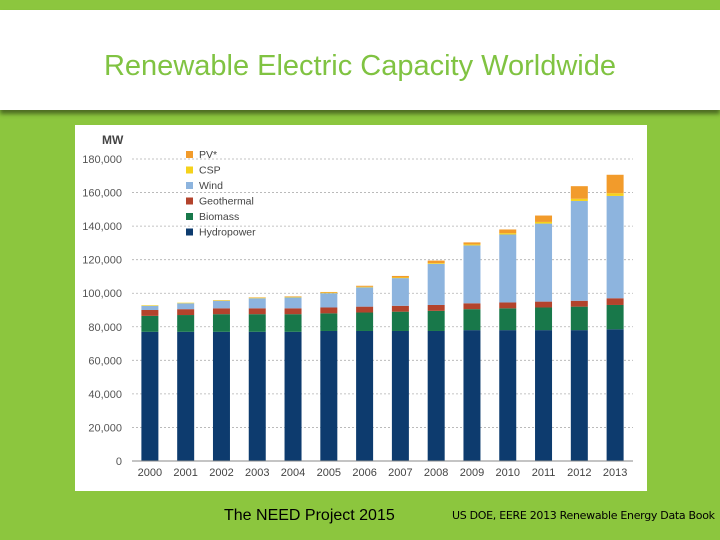  Describe the element at coordinates (364, 473) in the screenshot. I see `x-tick-label: 2006` at that location.